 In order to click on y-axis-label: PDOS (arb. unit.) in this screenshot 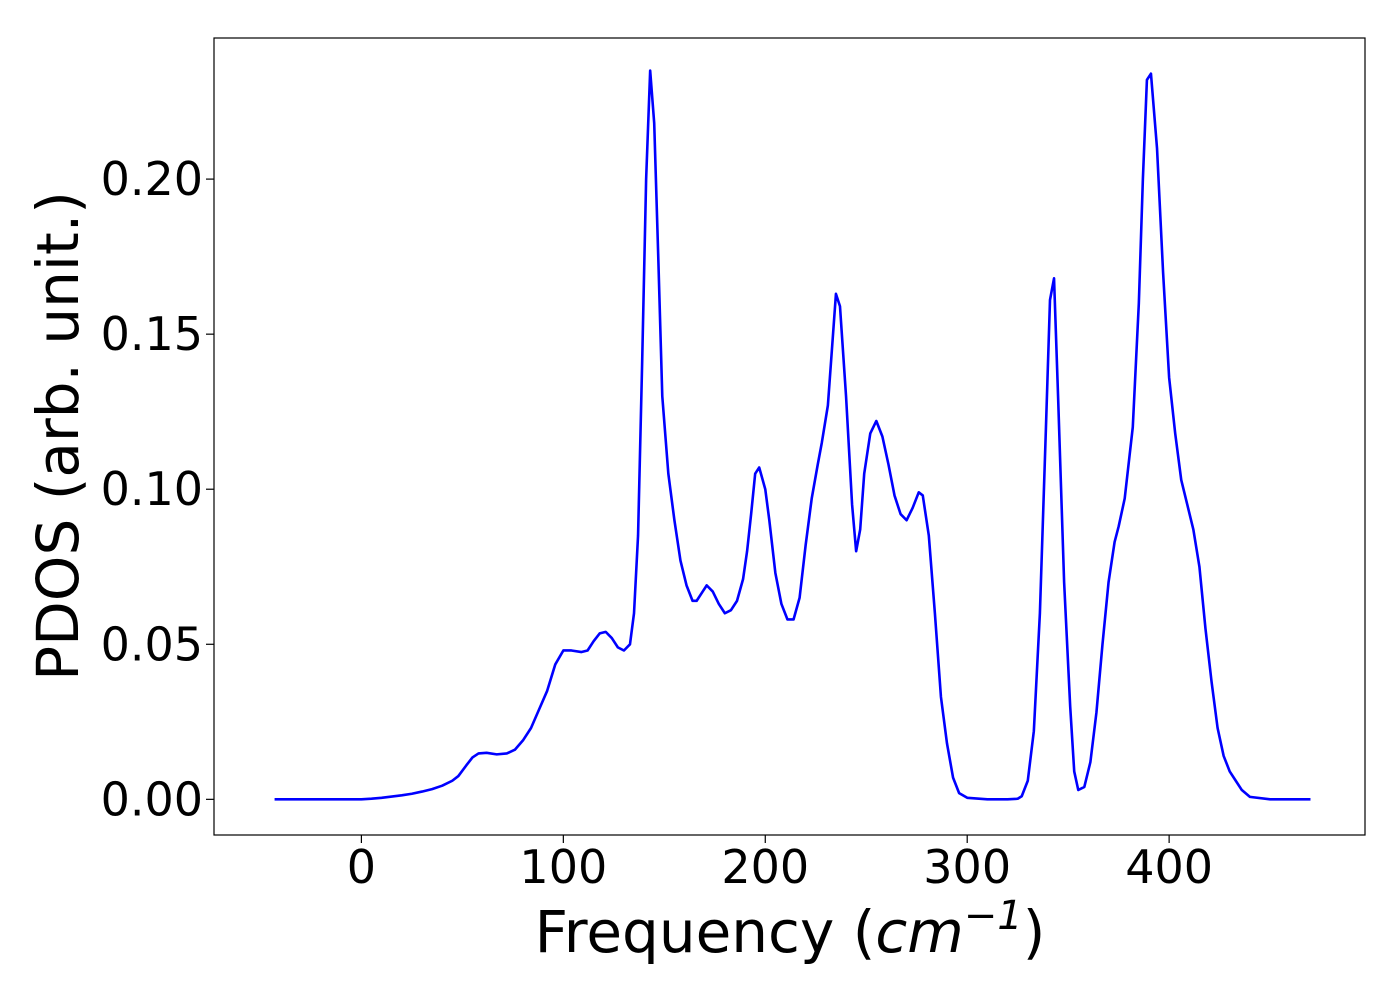, I will do `click(58, 436)`.